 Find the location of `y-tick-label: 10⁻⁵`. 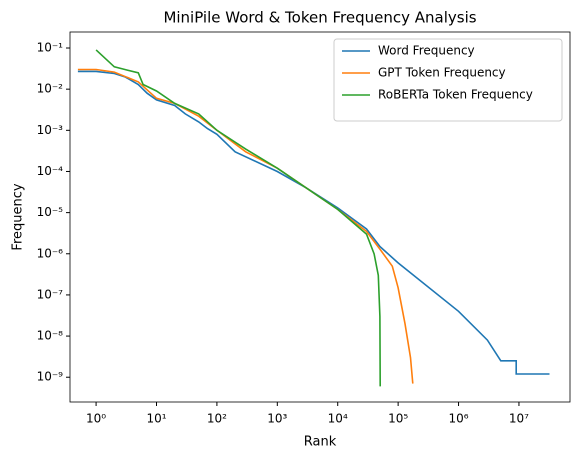

y-tick-label: 10⁻⁵ is located at coordinates (50, 212).